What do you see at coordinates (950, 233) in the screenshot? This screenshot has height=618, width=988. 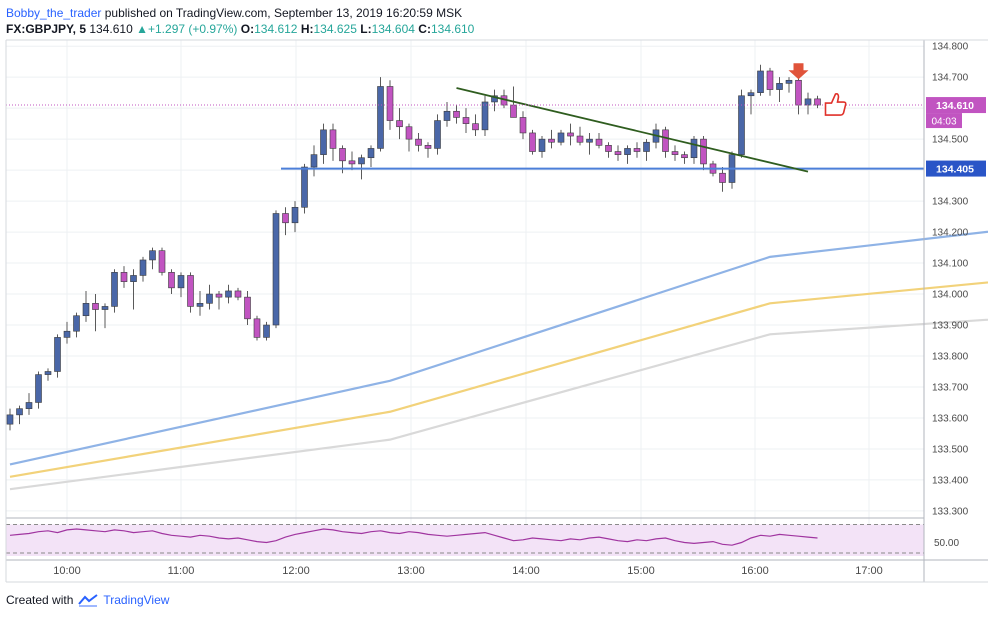 I see `price-tick-label: 134.200` at bounding box center [950, 233].